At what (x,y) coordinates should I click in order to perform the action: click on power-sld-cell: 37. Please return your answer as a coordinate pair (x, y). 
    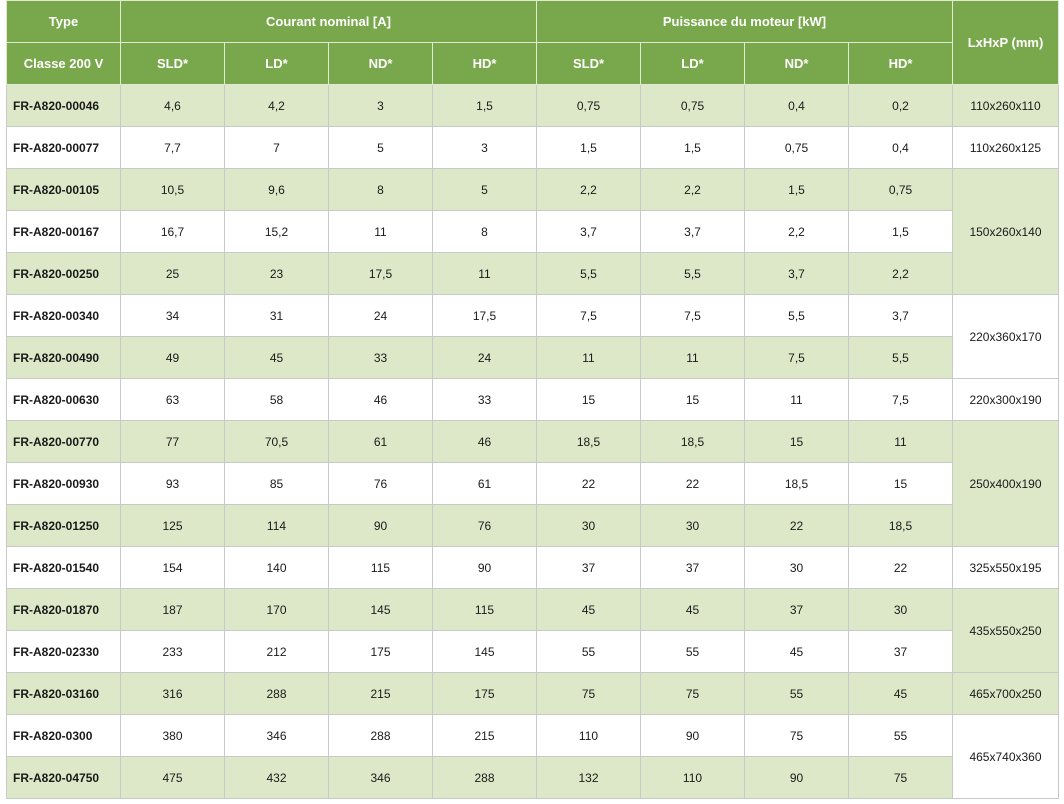
    Looking at the image, I should click on (588, 567).